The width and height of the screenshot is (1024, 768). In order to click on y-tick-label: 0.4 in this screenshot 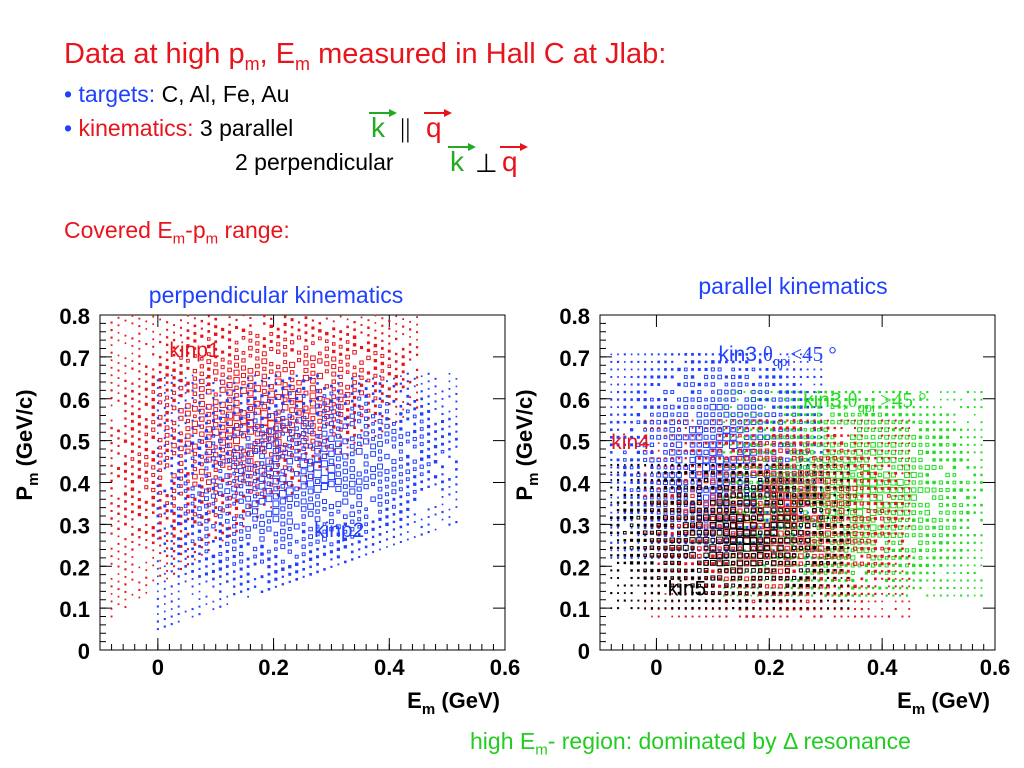, I will do `click(74, 484)`.